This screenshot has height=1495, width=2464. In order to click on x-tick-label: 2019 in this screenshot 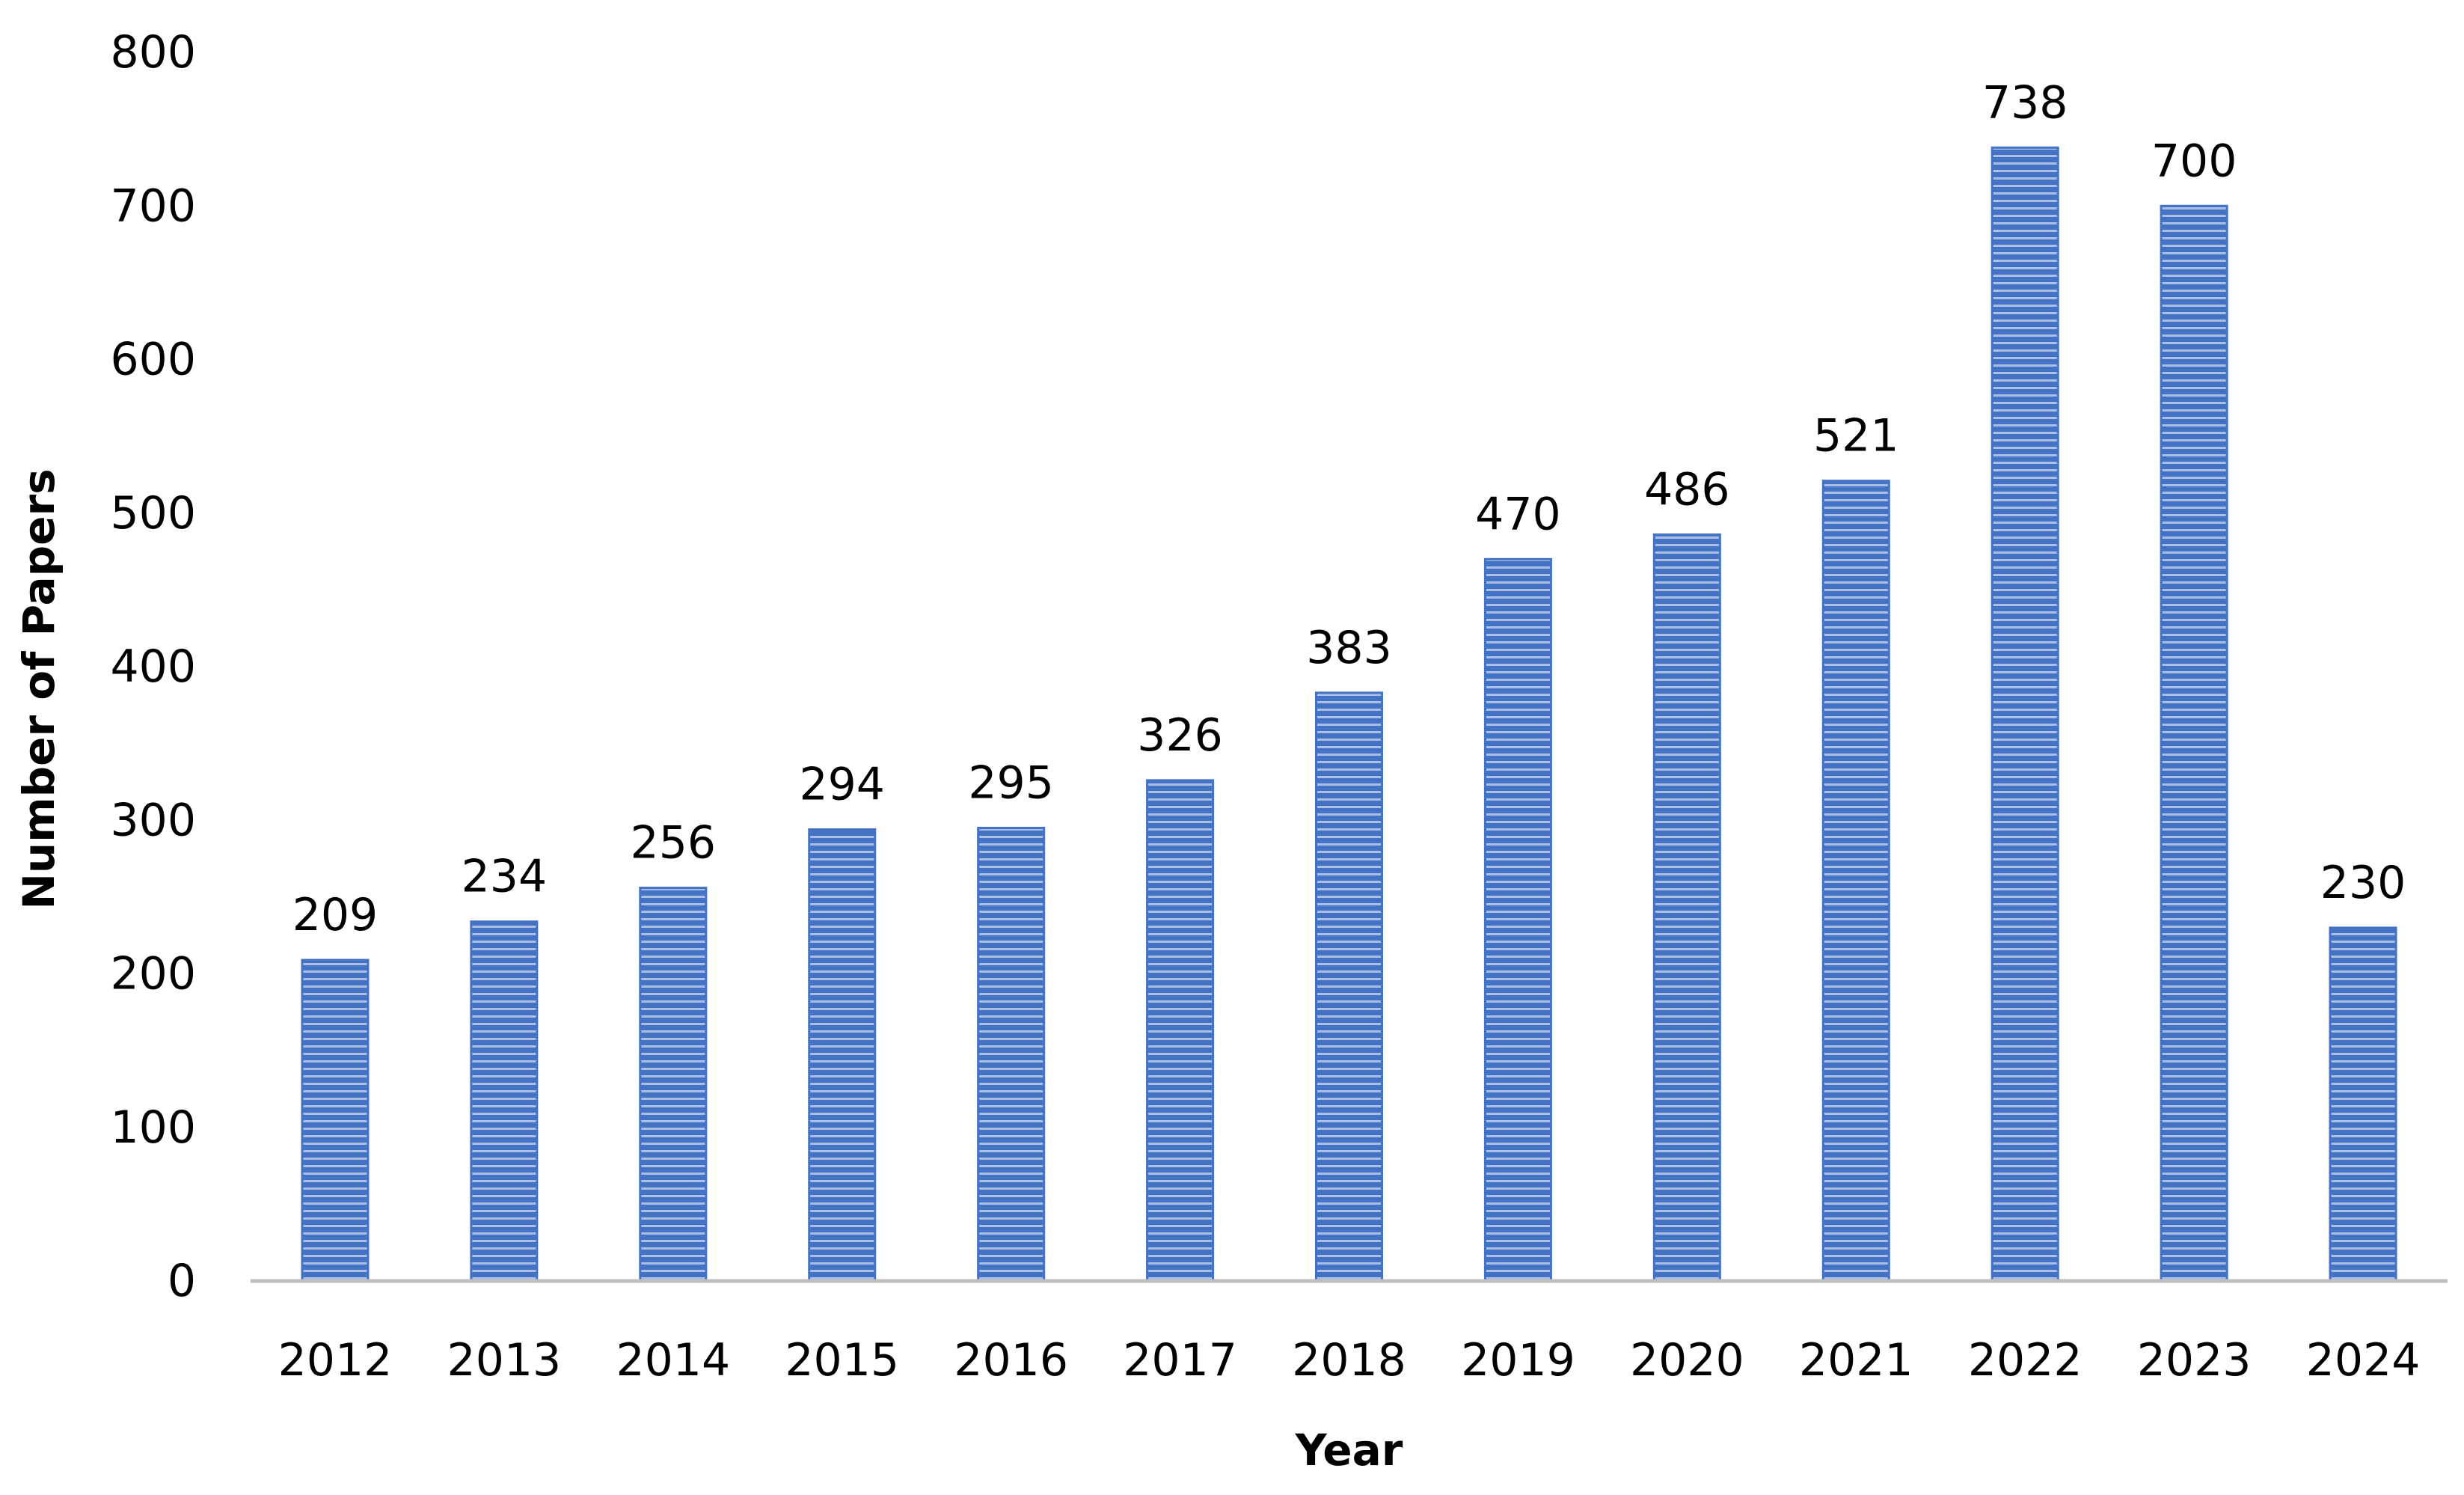, I will do `click(1518, 1360)`.